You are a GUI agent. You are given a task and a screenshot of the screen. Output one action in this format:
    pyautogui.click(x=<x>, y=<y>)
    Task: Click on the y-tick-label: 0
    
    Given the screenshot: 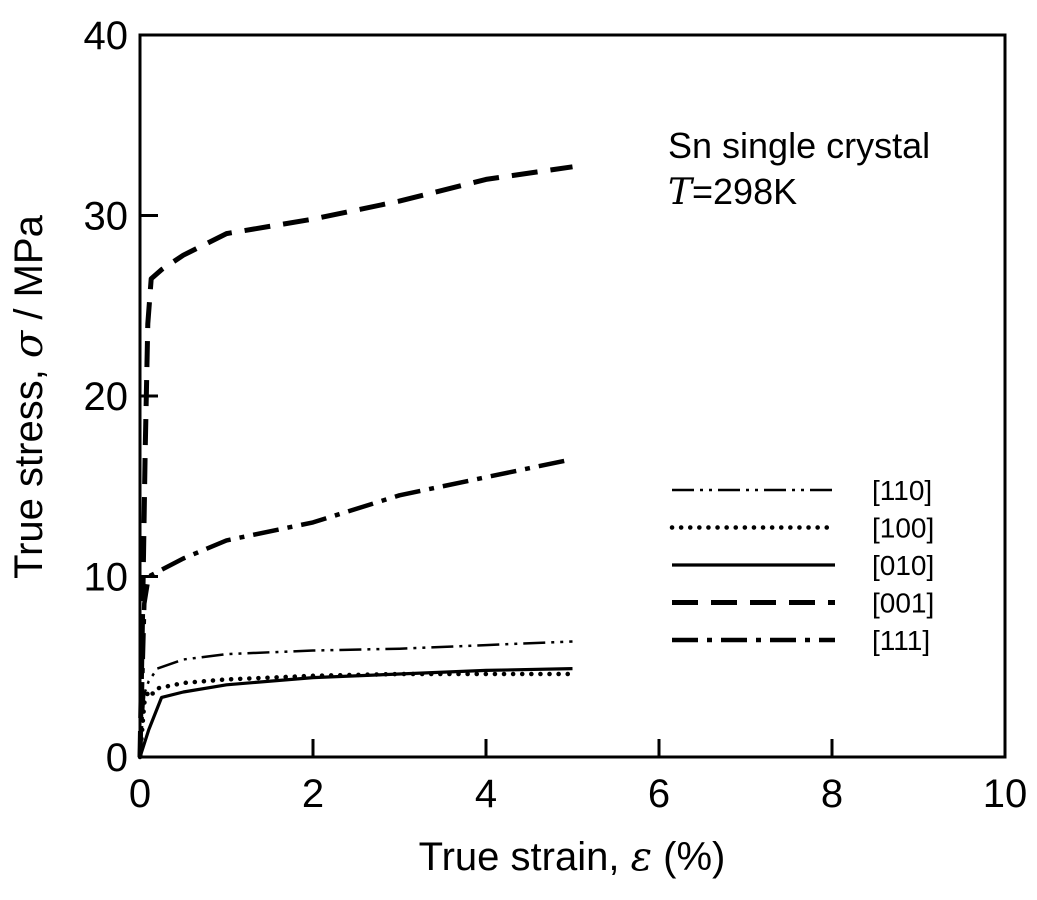 What is the action you would take?
    pyautogui.click(x=117, y=758)
    